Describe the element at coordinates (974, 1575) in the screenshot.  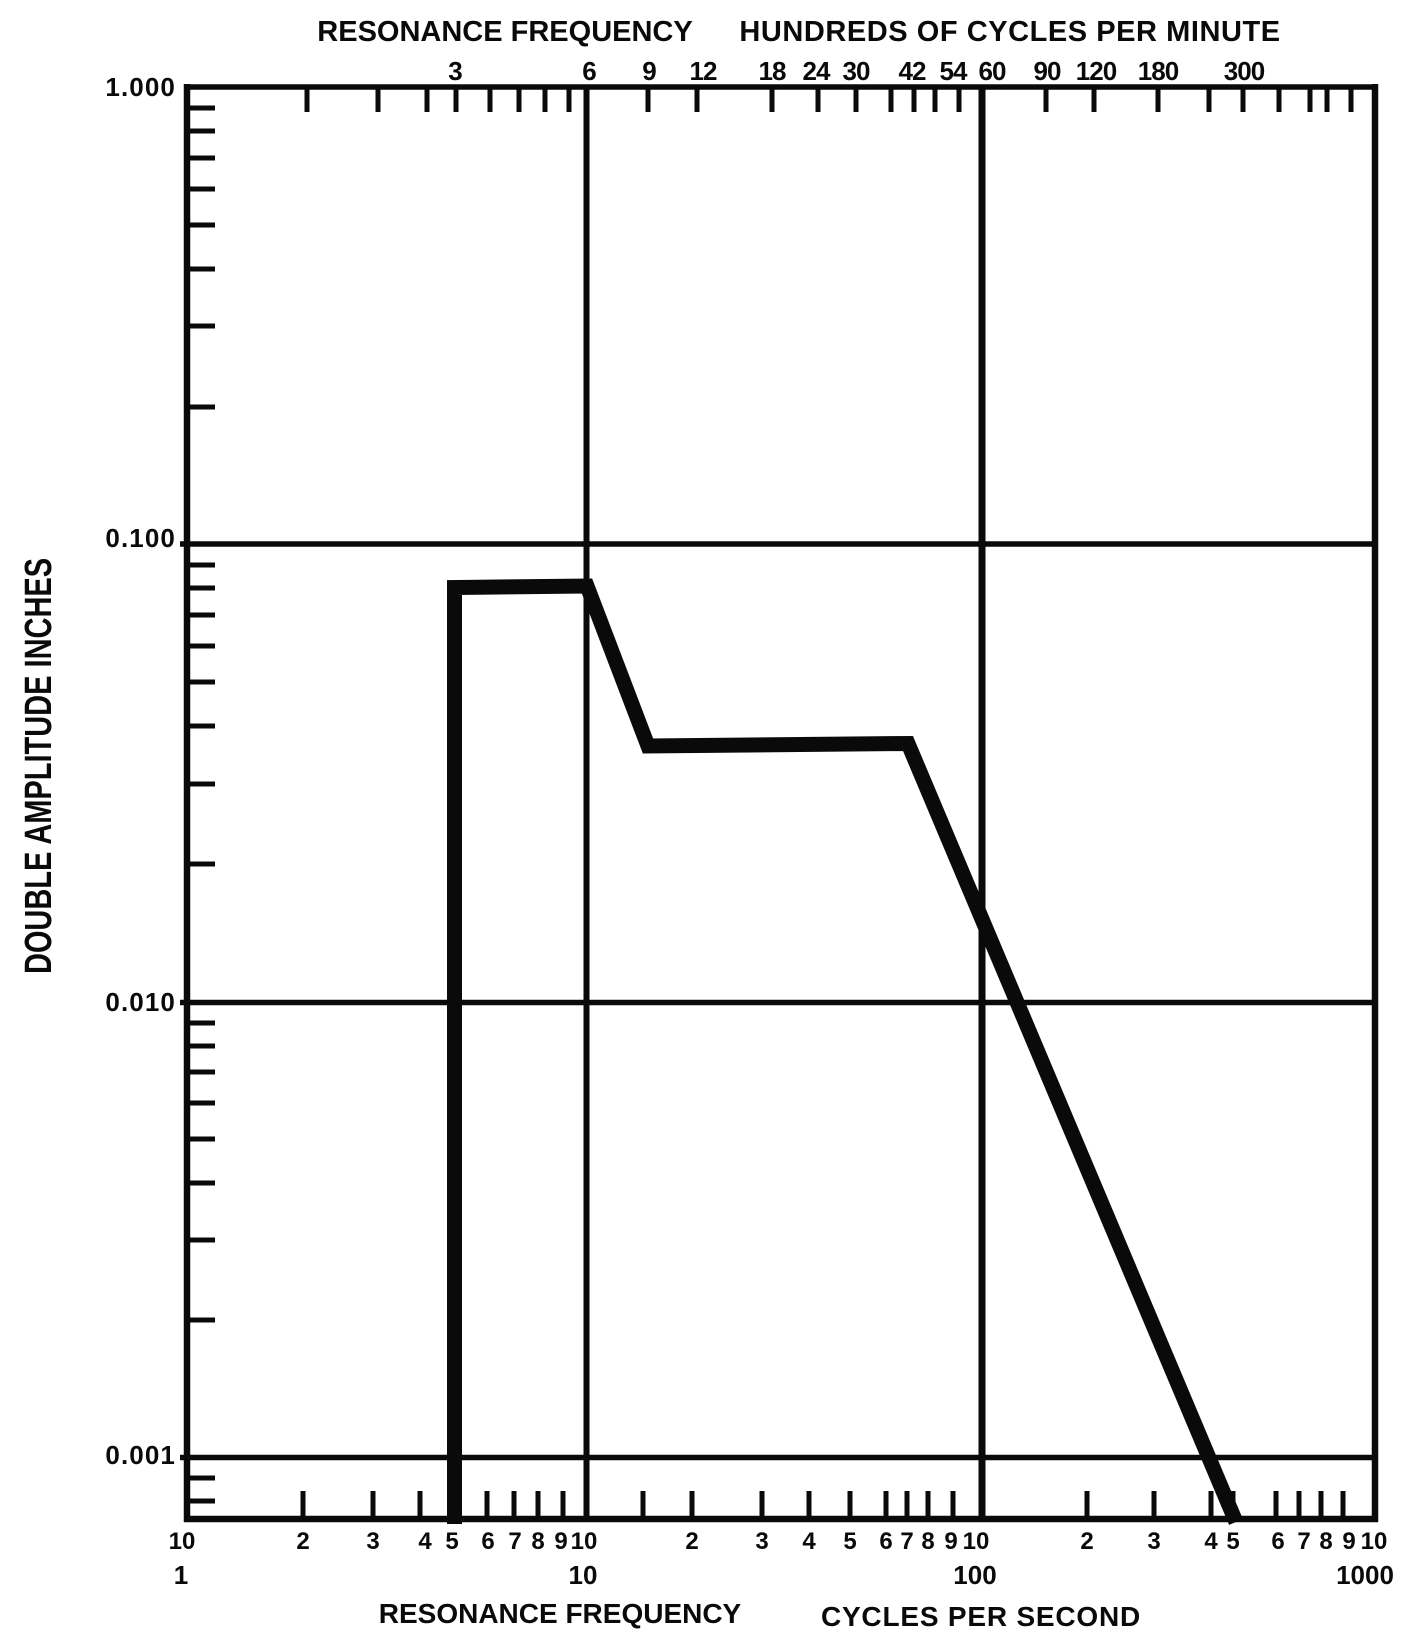
I see `svg-text: 100` at that location.